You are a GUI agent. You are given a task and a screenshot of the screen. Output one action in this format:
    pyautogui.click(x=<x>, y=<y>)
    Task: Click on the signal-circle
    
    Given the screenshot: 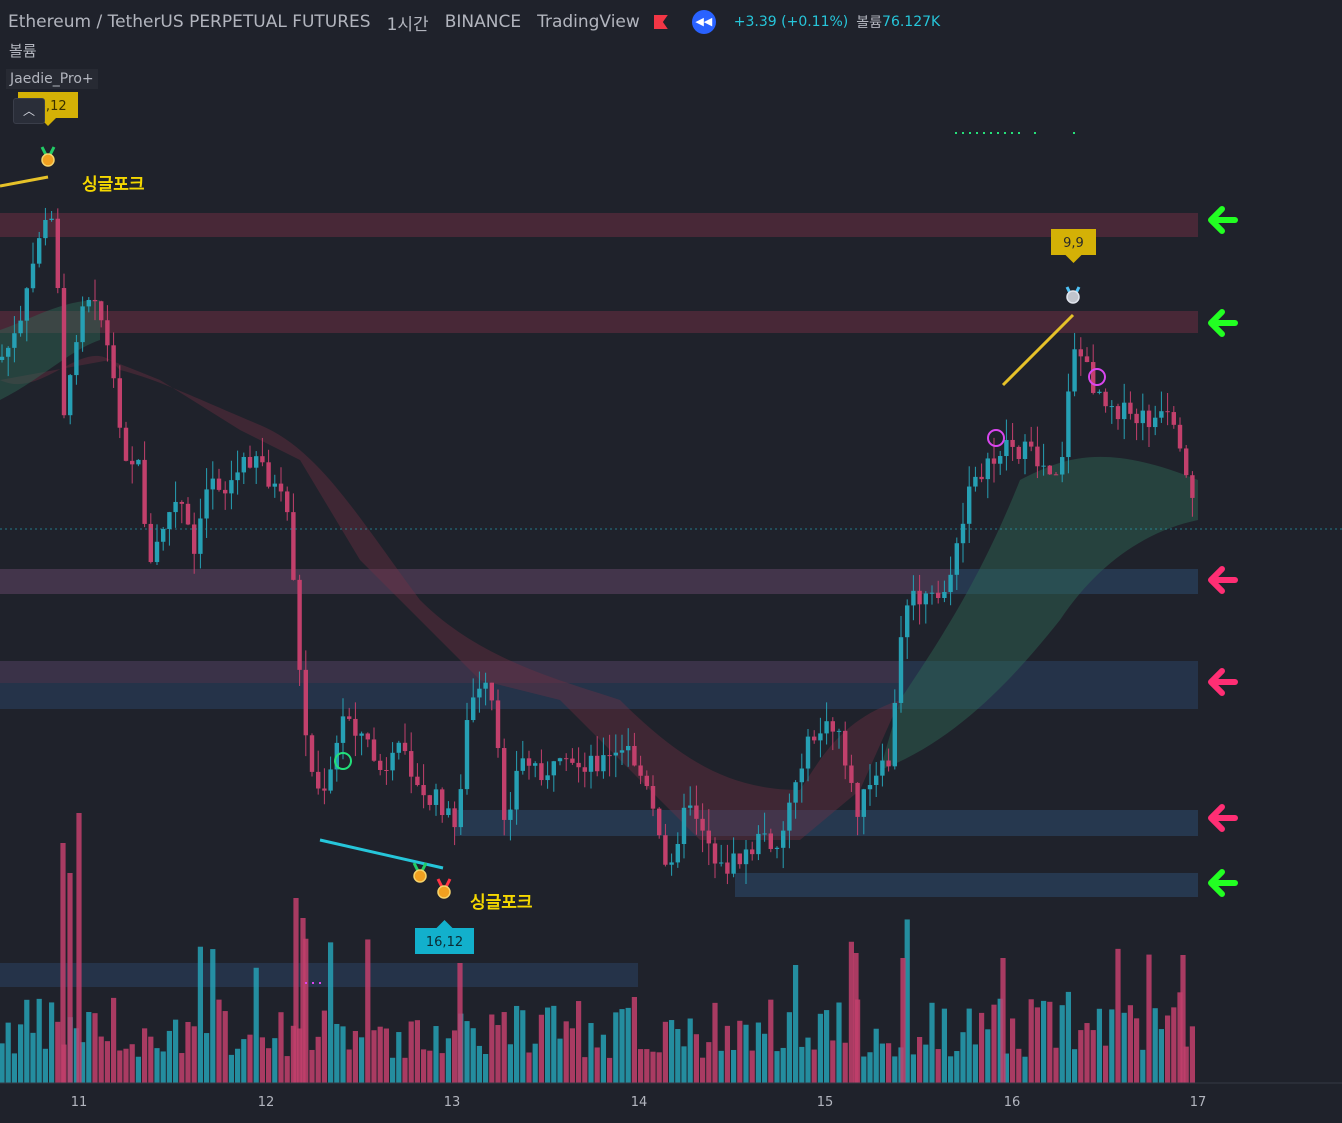 What is the action you would take?
    pyautogui.click(x=1097, y=377)
    